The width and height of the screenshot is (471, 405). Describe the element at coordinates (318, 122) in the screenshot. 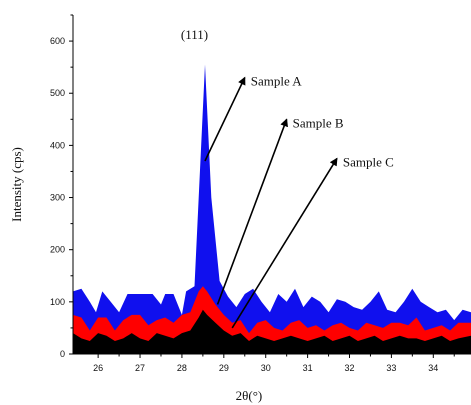

I see `label-sample-b: Sample B` at that location.